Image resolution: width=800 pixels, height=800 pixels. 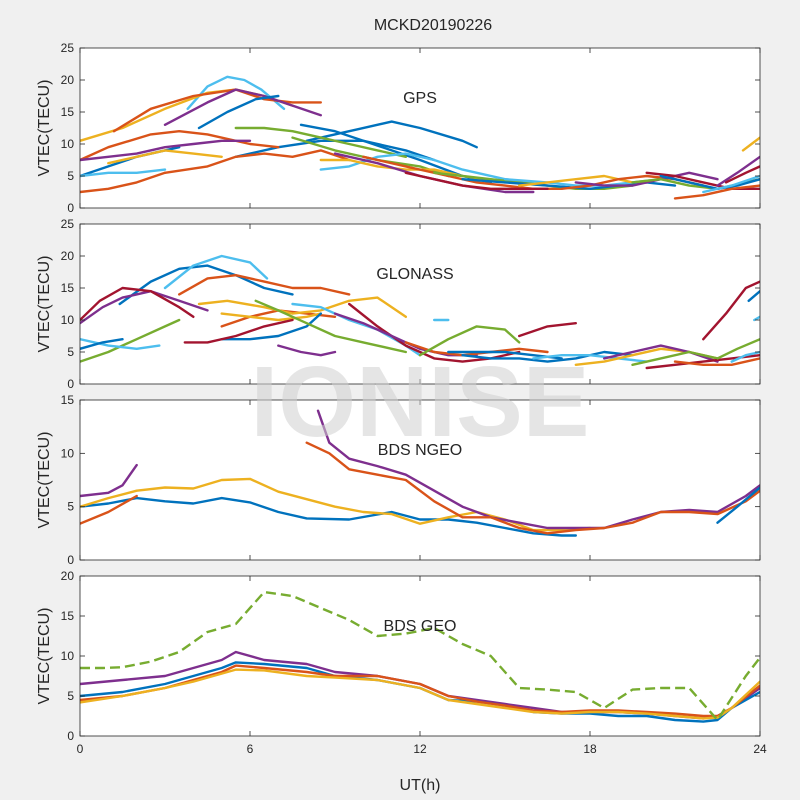 I want to click on panel-title: GPS, so click(x=420, y=98).